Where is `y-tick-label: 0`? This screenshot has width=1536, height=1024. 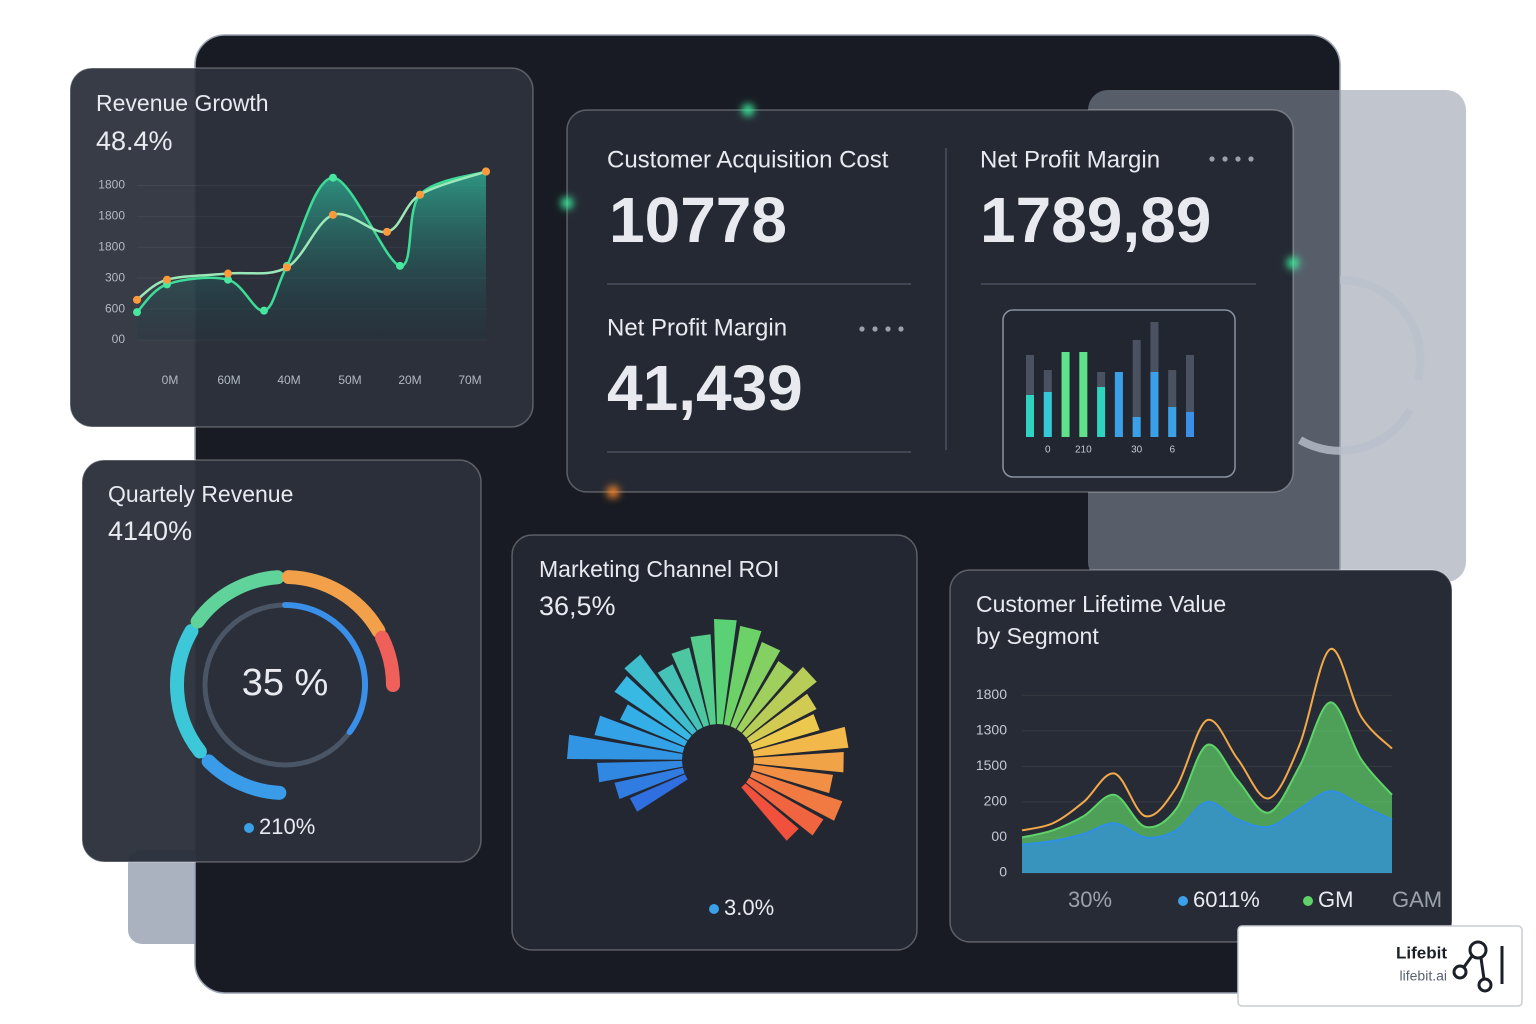
y-tick-label: 0 is located at coordinates (1003, 872).